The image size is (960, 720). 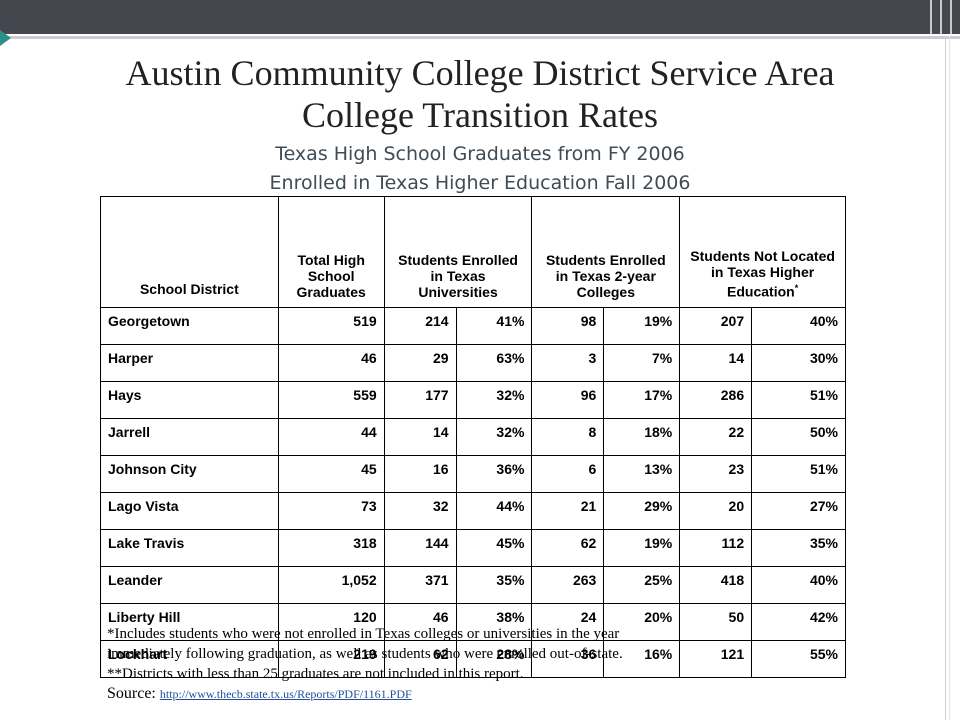 I want to click on cell-not-located-count: 112, so click(x=716, y=548).